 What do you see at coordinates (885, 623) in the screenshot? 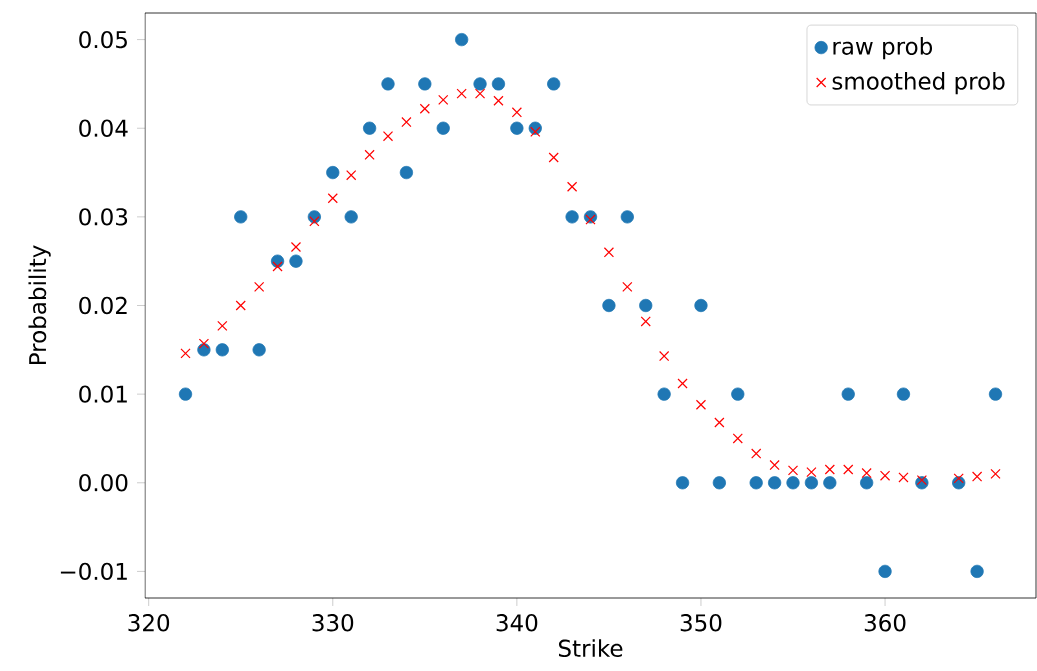
I see `x-tick-label: 360` at bounding box center [885, 623].